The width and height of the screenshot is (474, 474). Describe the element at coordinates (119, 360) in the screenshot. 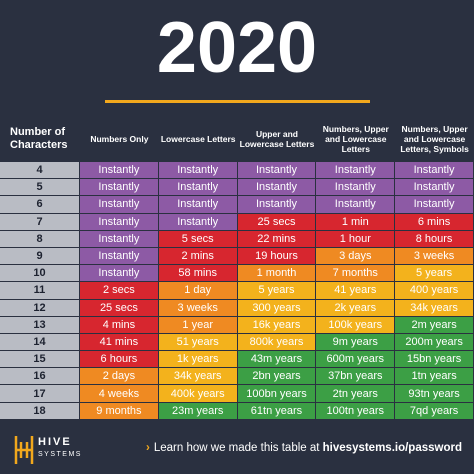

I see `time-cell: 6 hours` at that location.